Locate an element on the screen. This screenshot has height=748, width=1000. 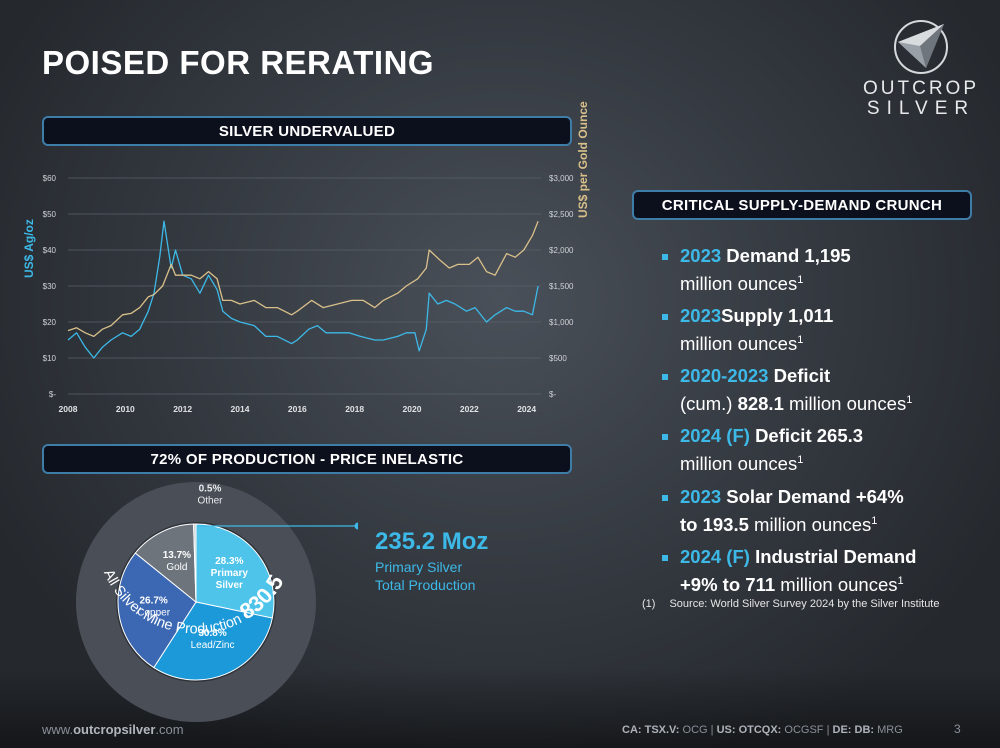
x-tick-label: 2012 is located at coordinates (182, 409).